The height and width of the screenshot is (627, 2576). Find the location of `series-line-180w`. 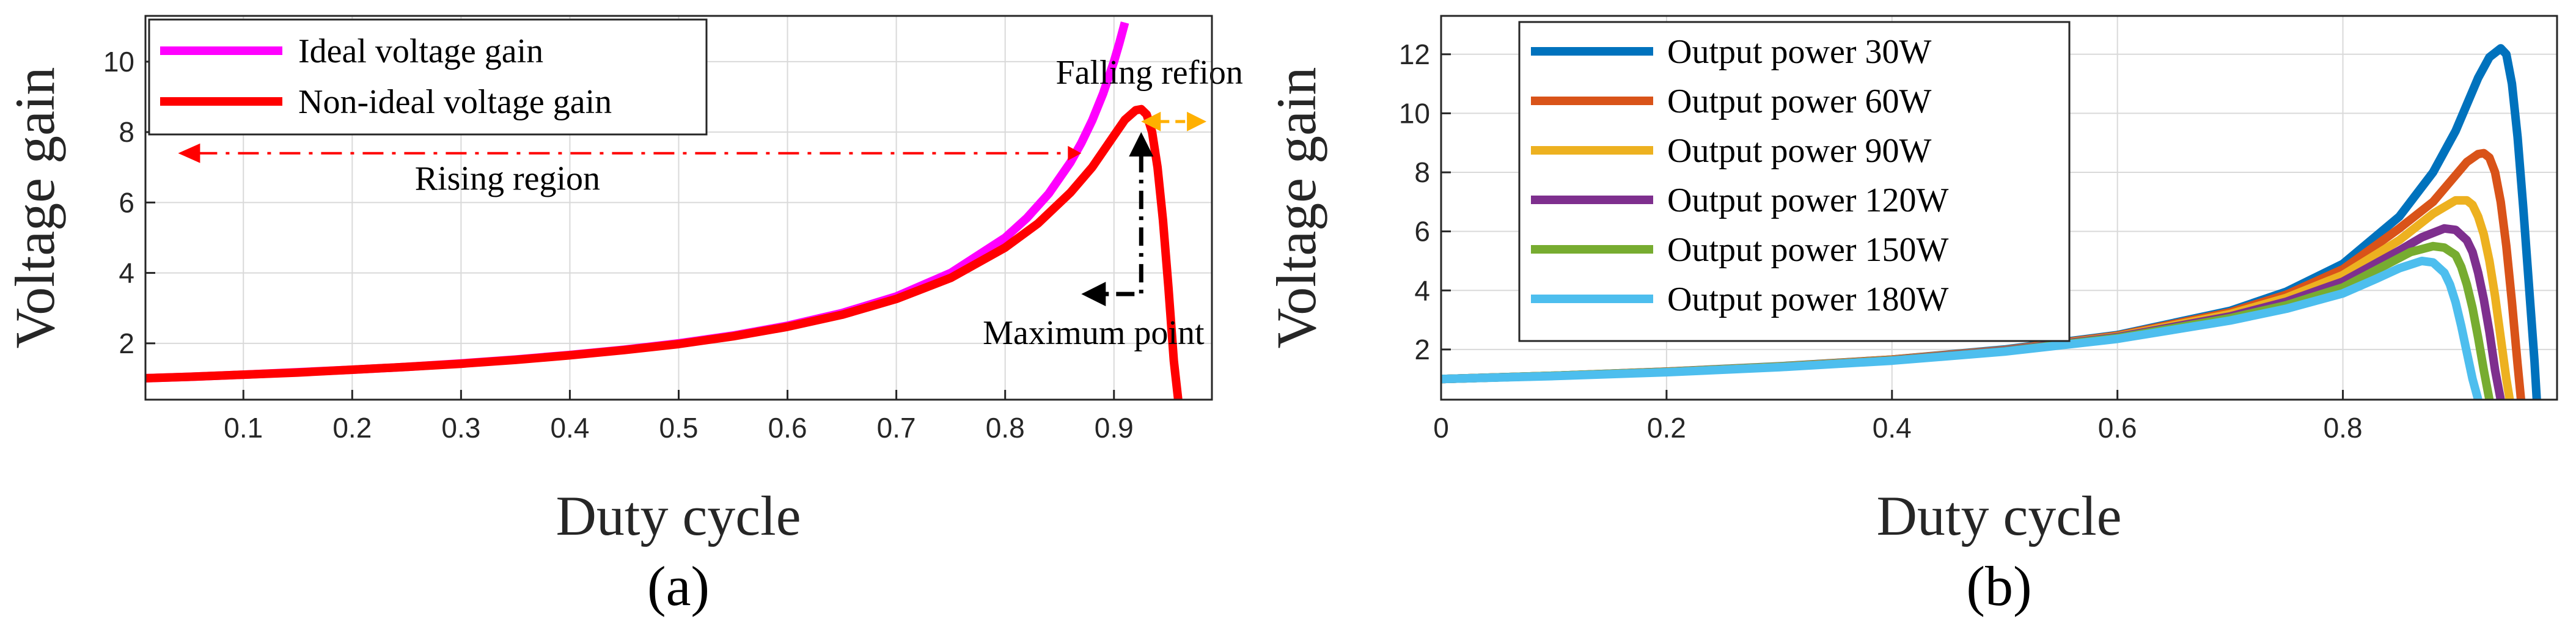

series-line-180w is located at coordinates (1961, 329).